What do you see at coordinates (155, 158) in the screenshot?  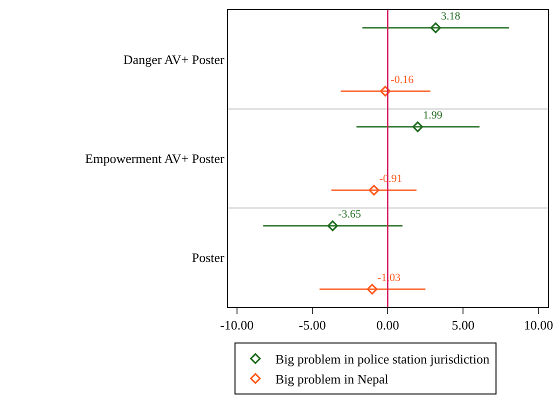 I see `y-tick-label: Empowerment AV+ Poster` at bounding box center [155, 158].